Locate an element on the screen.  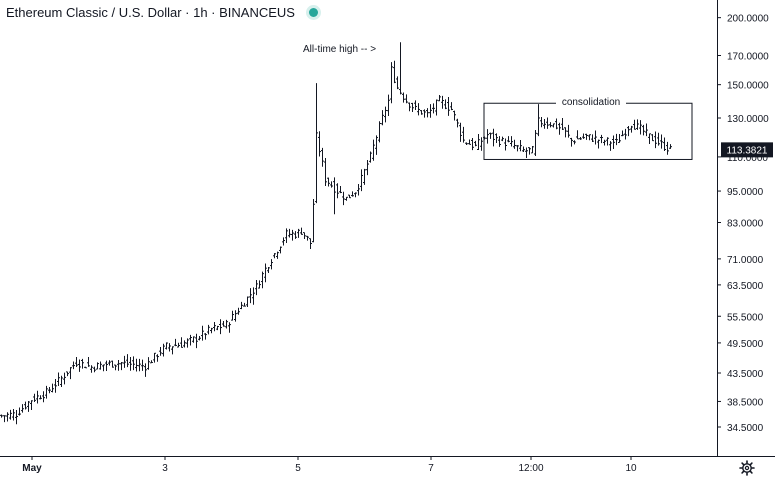
y-tick-label: 130.0000 is located at coordinates (748, 119).